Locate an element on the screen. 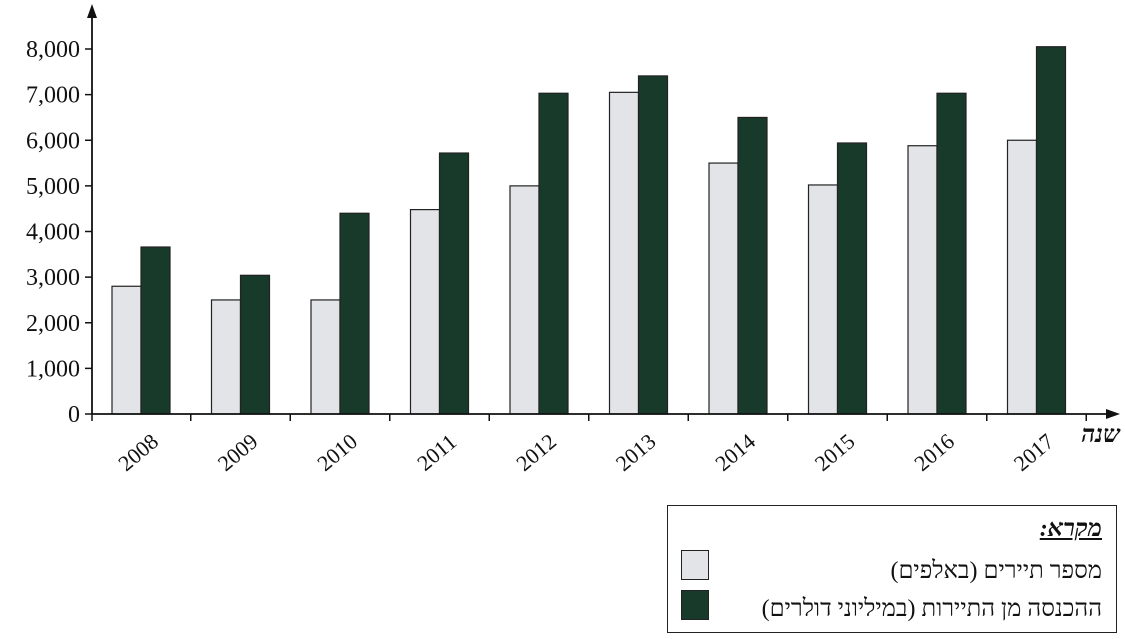  bar-income-2009 is located at coordinates (255, 344).